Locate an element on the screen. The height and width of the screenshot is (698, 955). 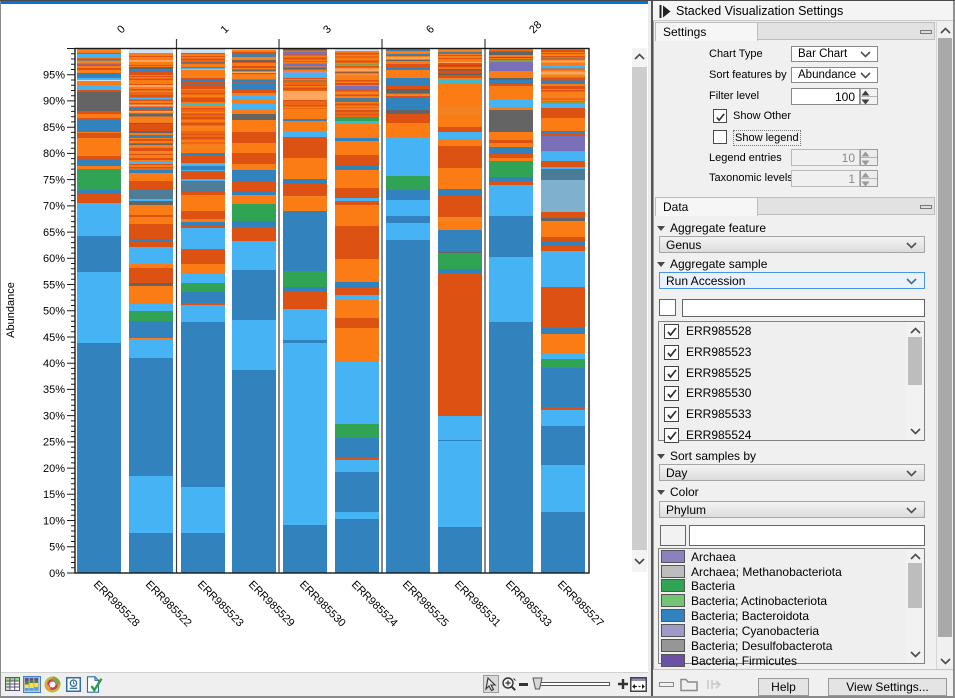
svg-text: ERR985524 is located at coordinates (374, 604).